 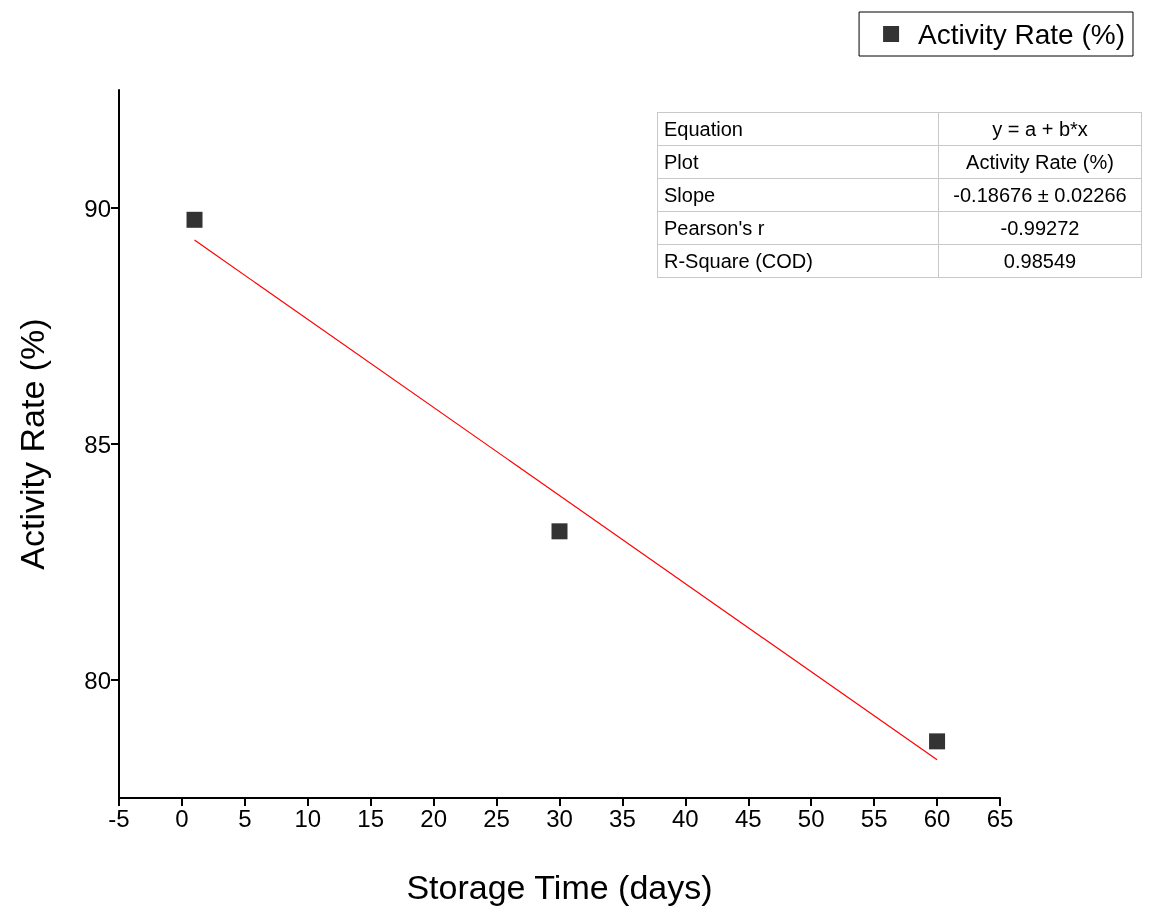 I want to click on x-tick-label: 25, so click(x=496, y=818).